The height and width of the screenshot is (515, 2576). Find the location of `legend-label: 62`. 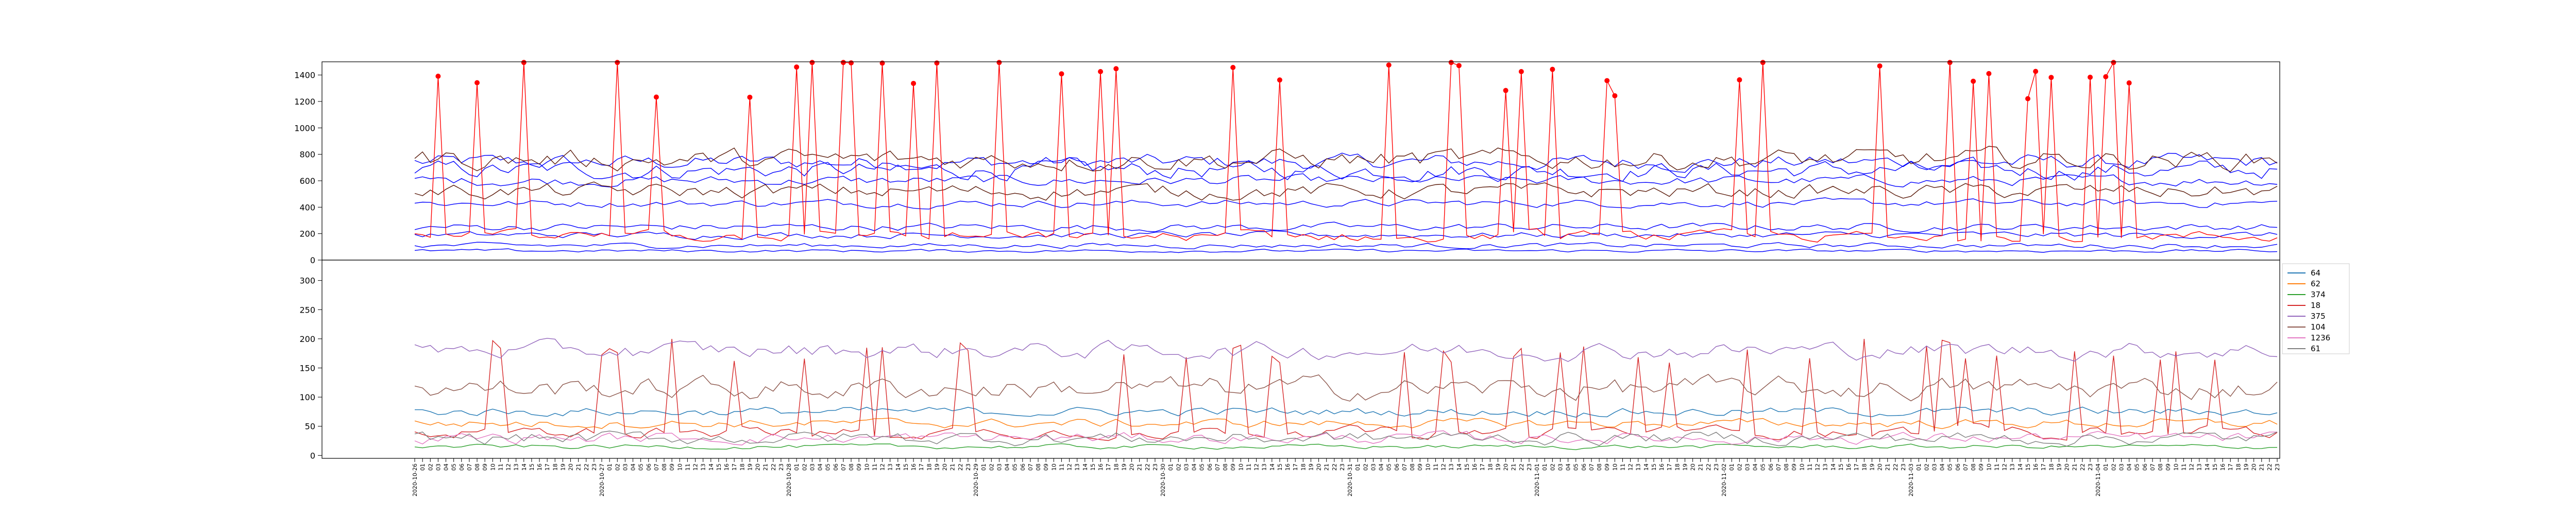

legend-label: 62 is located at coordinates (2315, 283).